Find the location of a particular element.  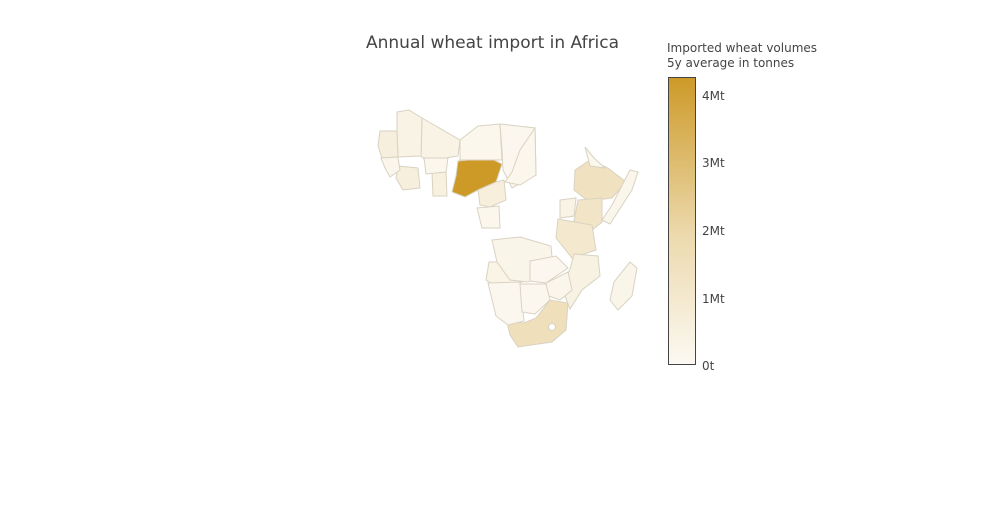

region-niger is located at coordinates (481, 142).